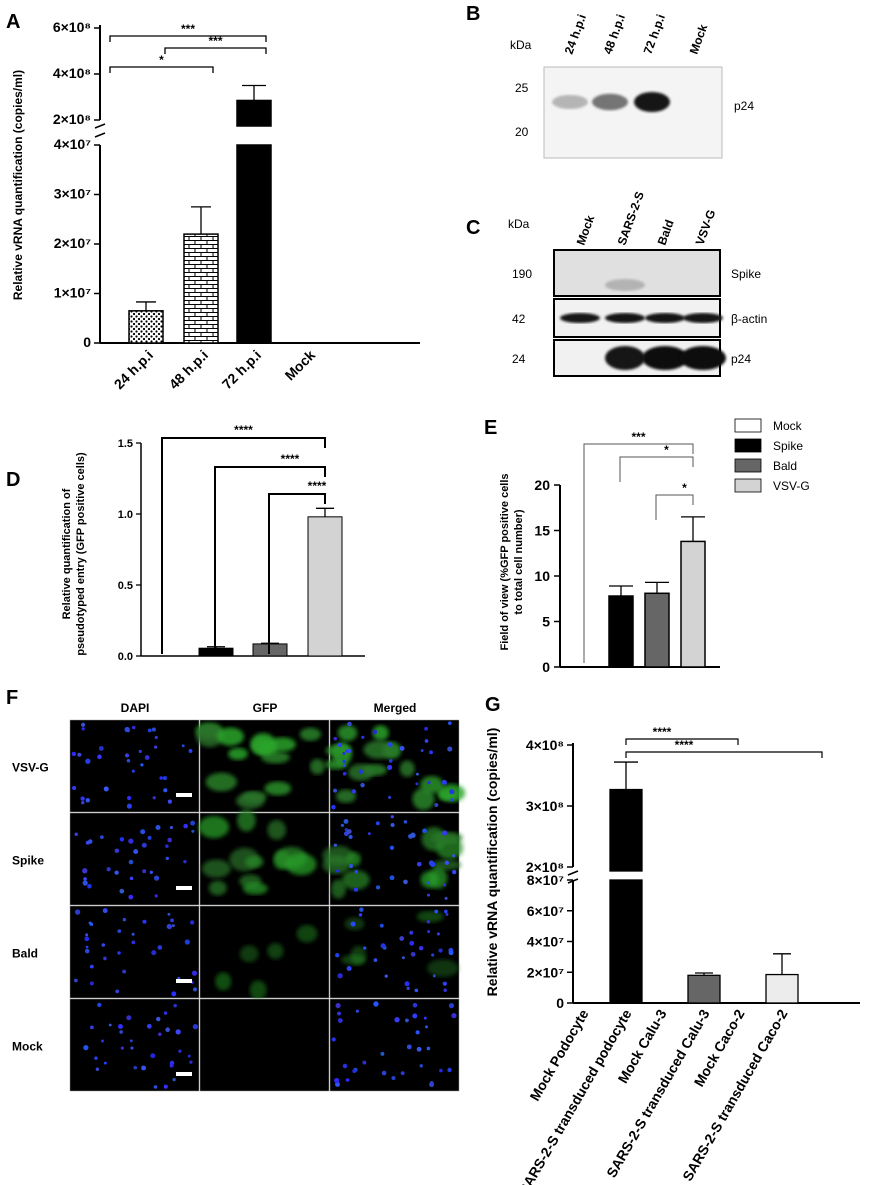 The width and height of the screenshot is (872, 1185). Describe the element at coordinates (188, 38) in the screenshot. I see `a-comparison-0-bracket` at that location.